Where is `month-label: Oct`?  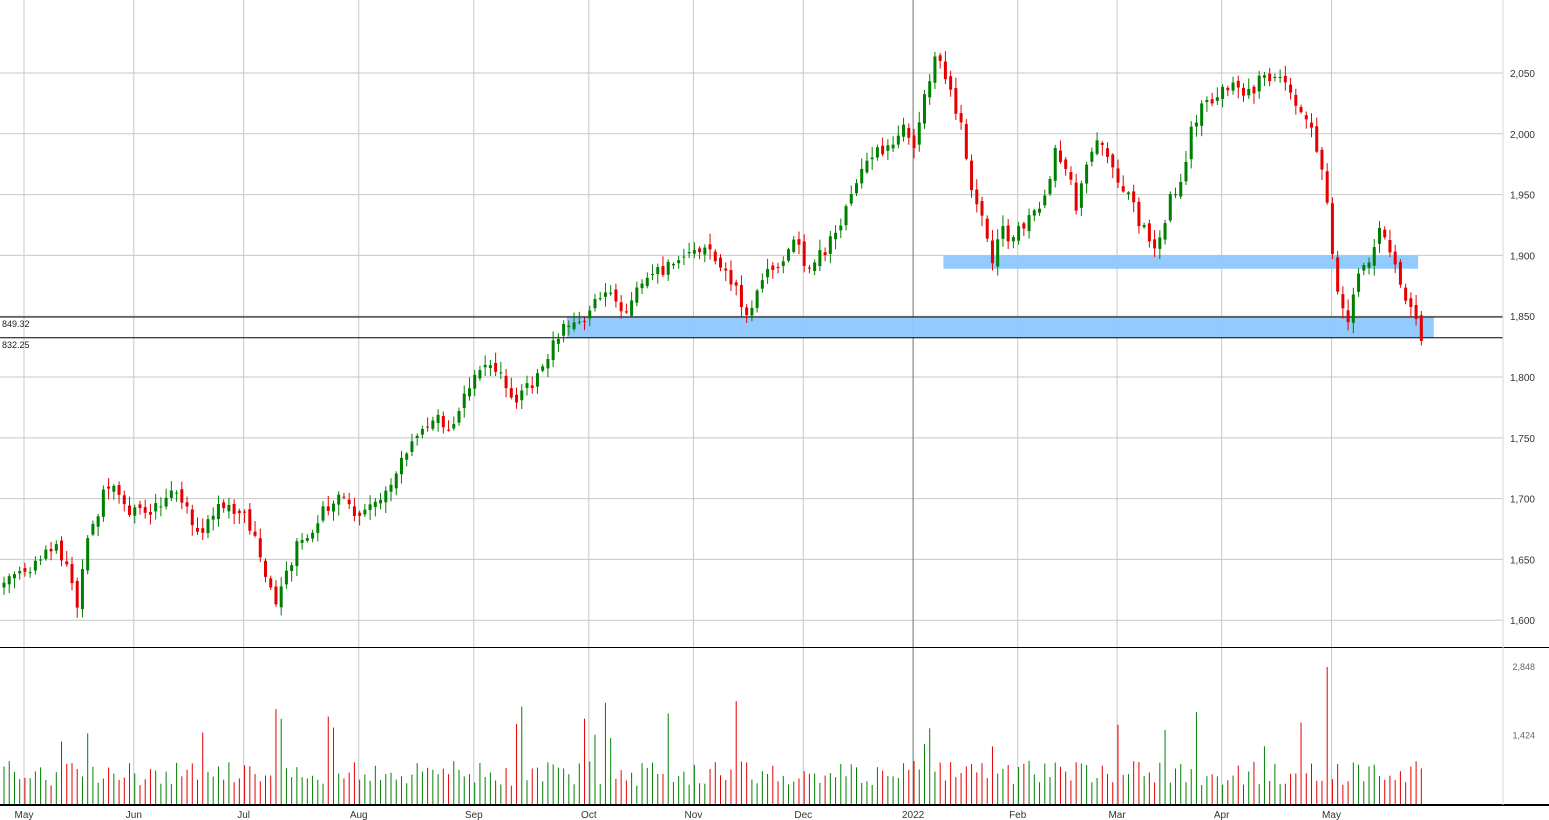 month-label: Oct is located at coordinates (589, 815).